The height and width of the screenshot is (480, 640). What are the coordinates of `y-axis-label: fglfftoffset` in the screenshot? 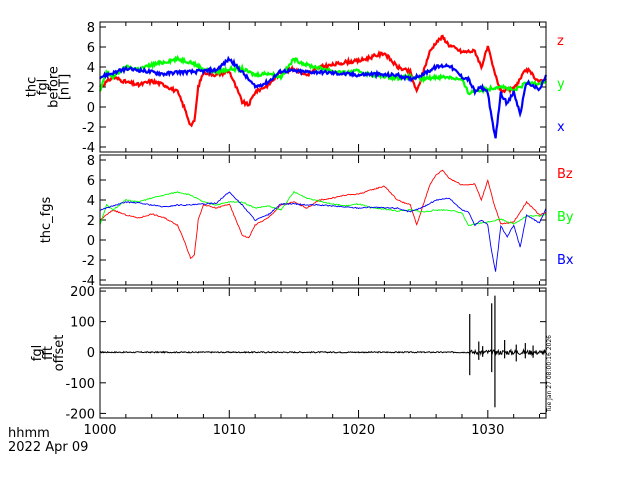 It's located at (48, 353).